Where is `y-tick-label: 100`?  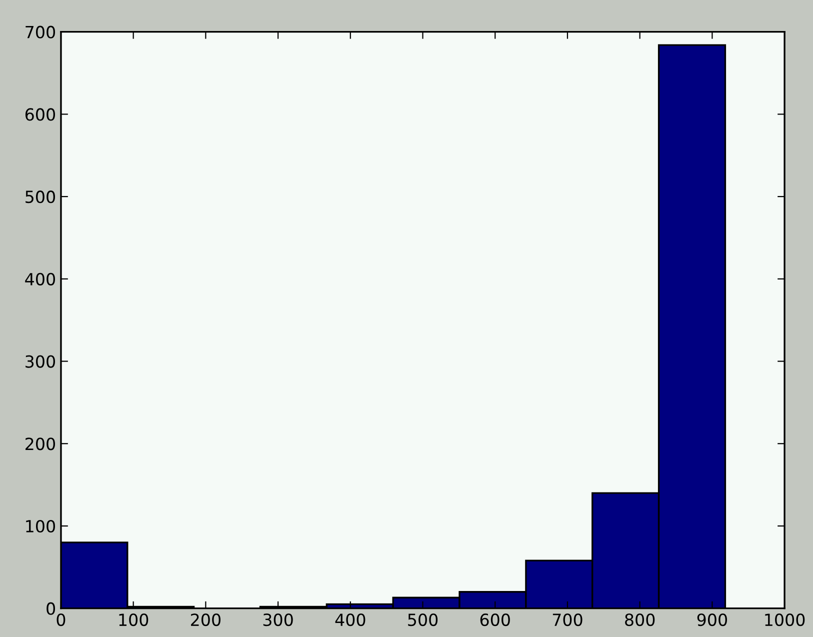 y-tick-label: 100 is located at coordinates (41, 526).